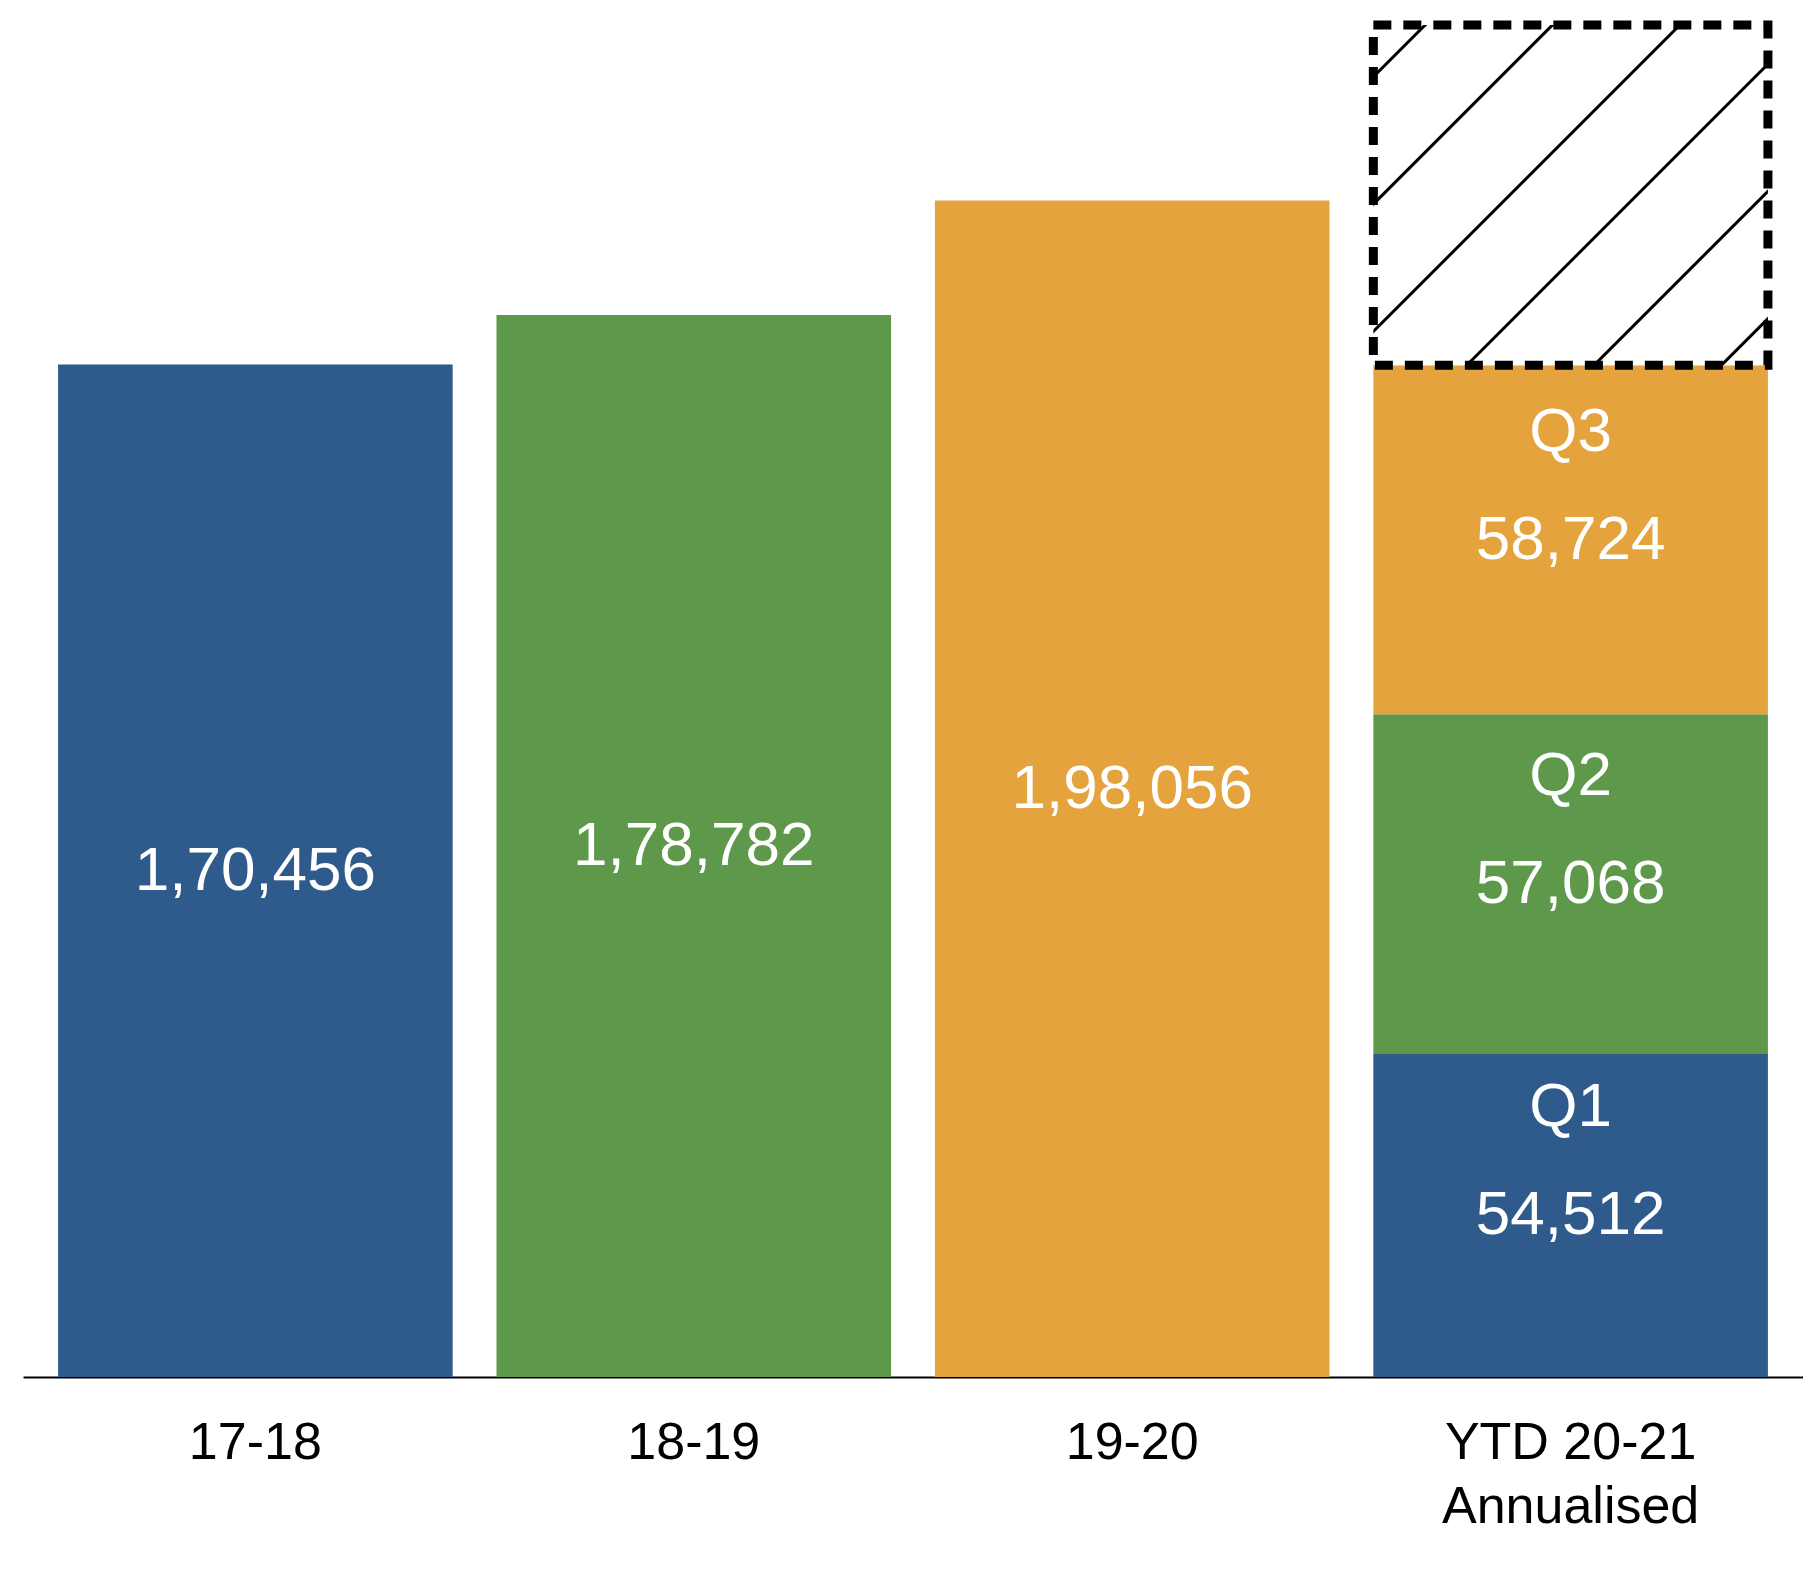 The image size is (1803, 1588). Describe the element at coordinates (1570, 1472) in the screenshot. I see `x-tick-label: YTD 20-21 Annualised` at that location.